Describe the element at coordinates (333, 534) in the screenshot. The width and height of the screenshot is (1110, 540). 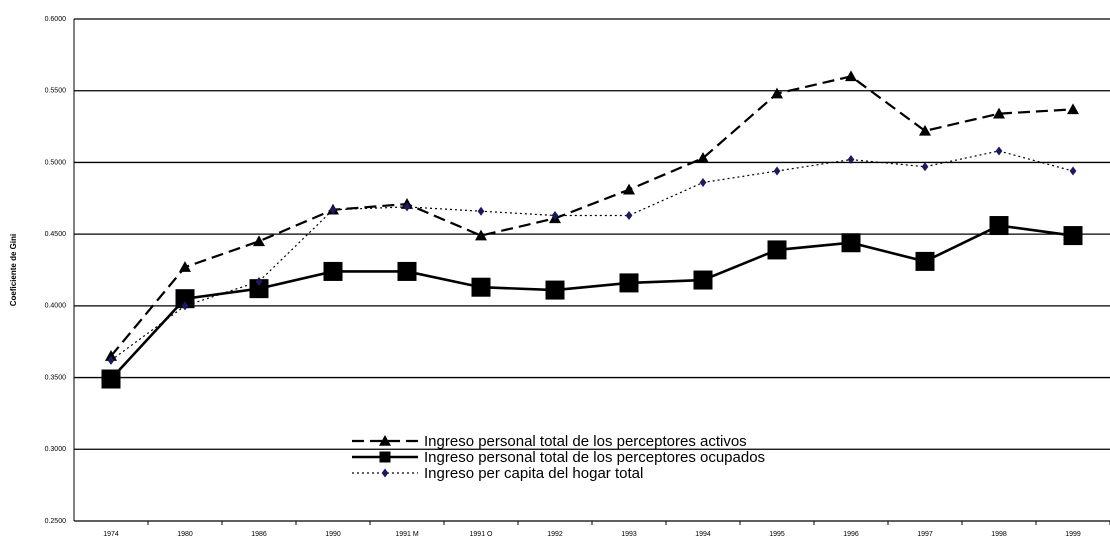
I see `x-tick-label: 1990` at that location.